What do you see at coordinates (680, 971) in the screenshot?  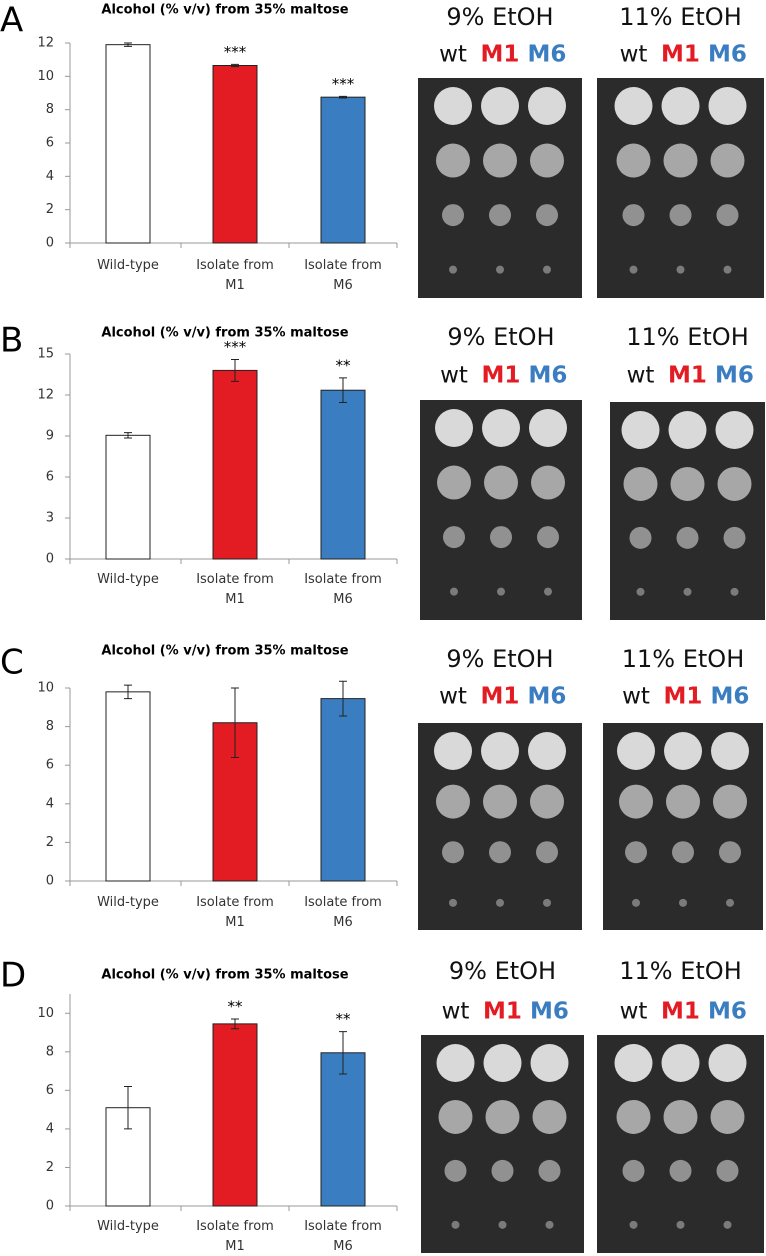 I see `plate-label: 11% EtOH` at bounding box center [680, 971].